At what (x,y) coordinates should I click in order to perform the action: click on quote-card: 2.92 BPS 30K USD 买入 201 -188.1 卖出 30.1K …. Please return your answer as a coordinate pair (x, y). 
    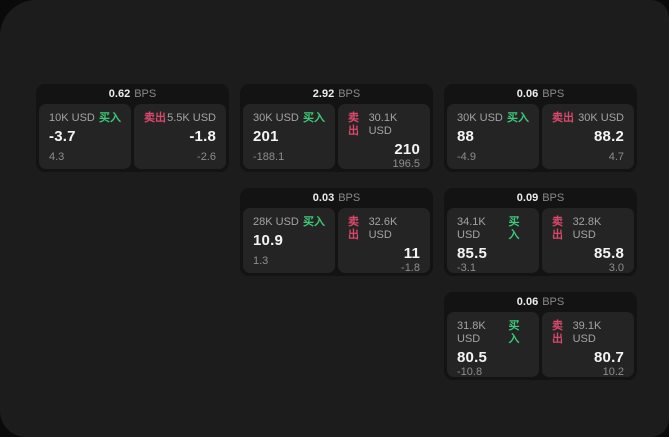
    Looking at the image, I should click on (336, 128).